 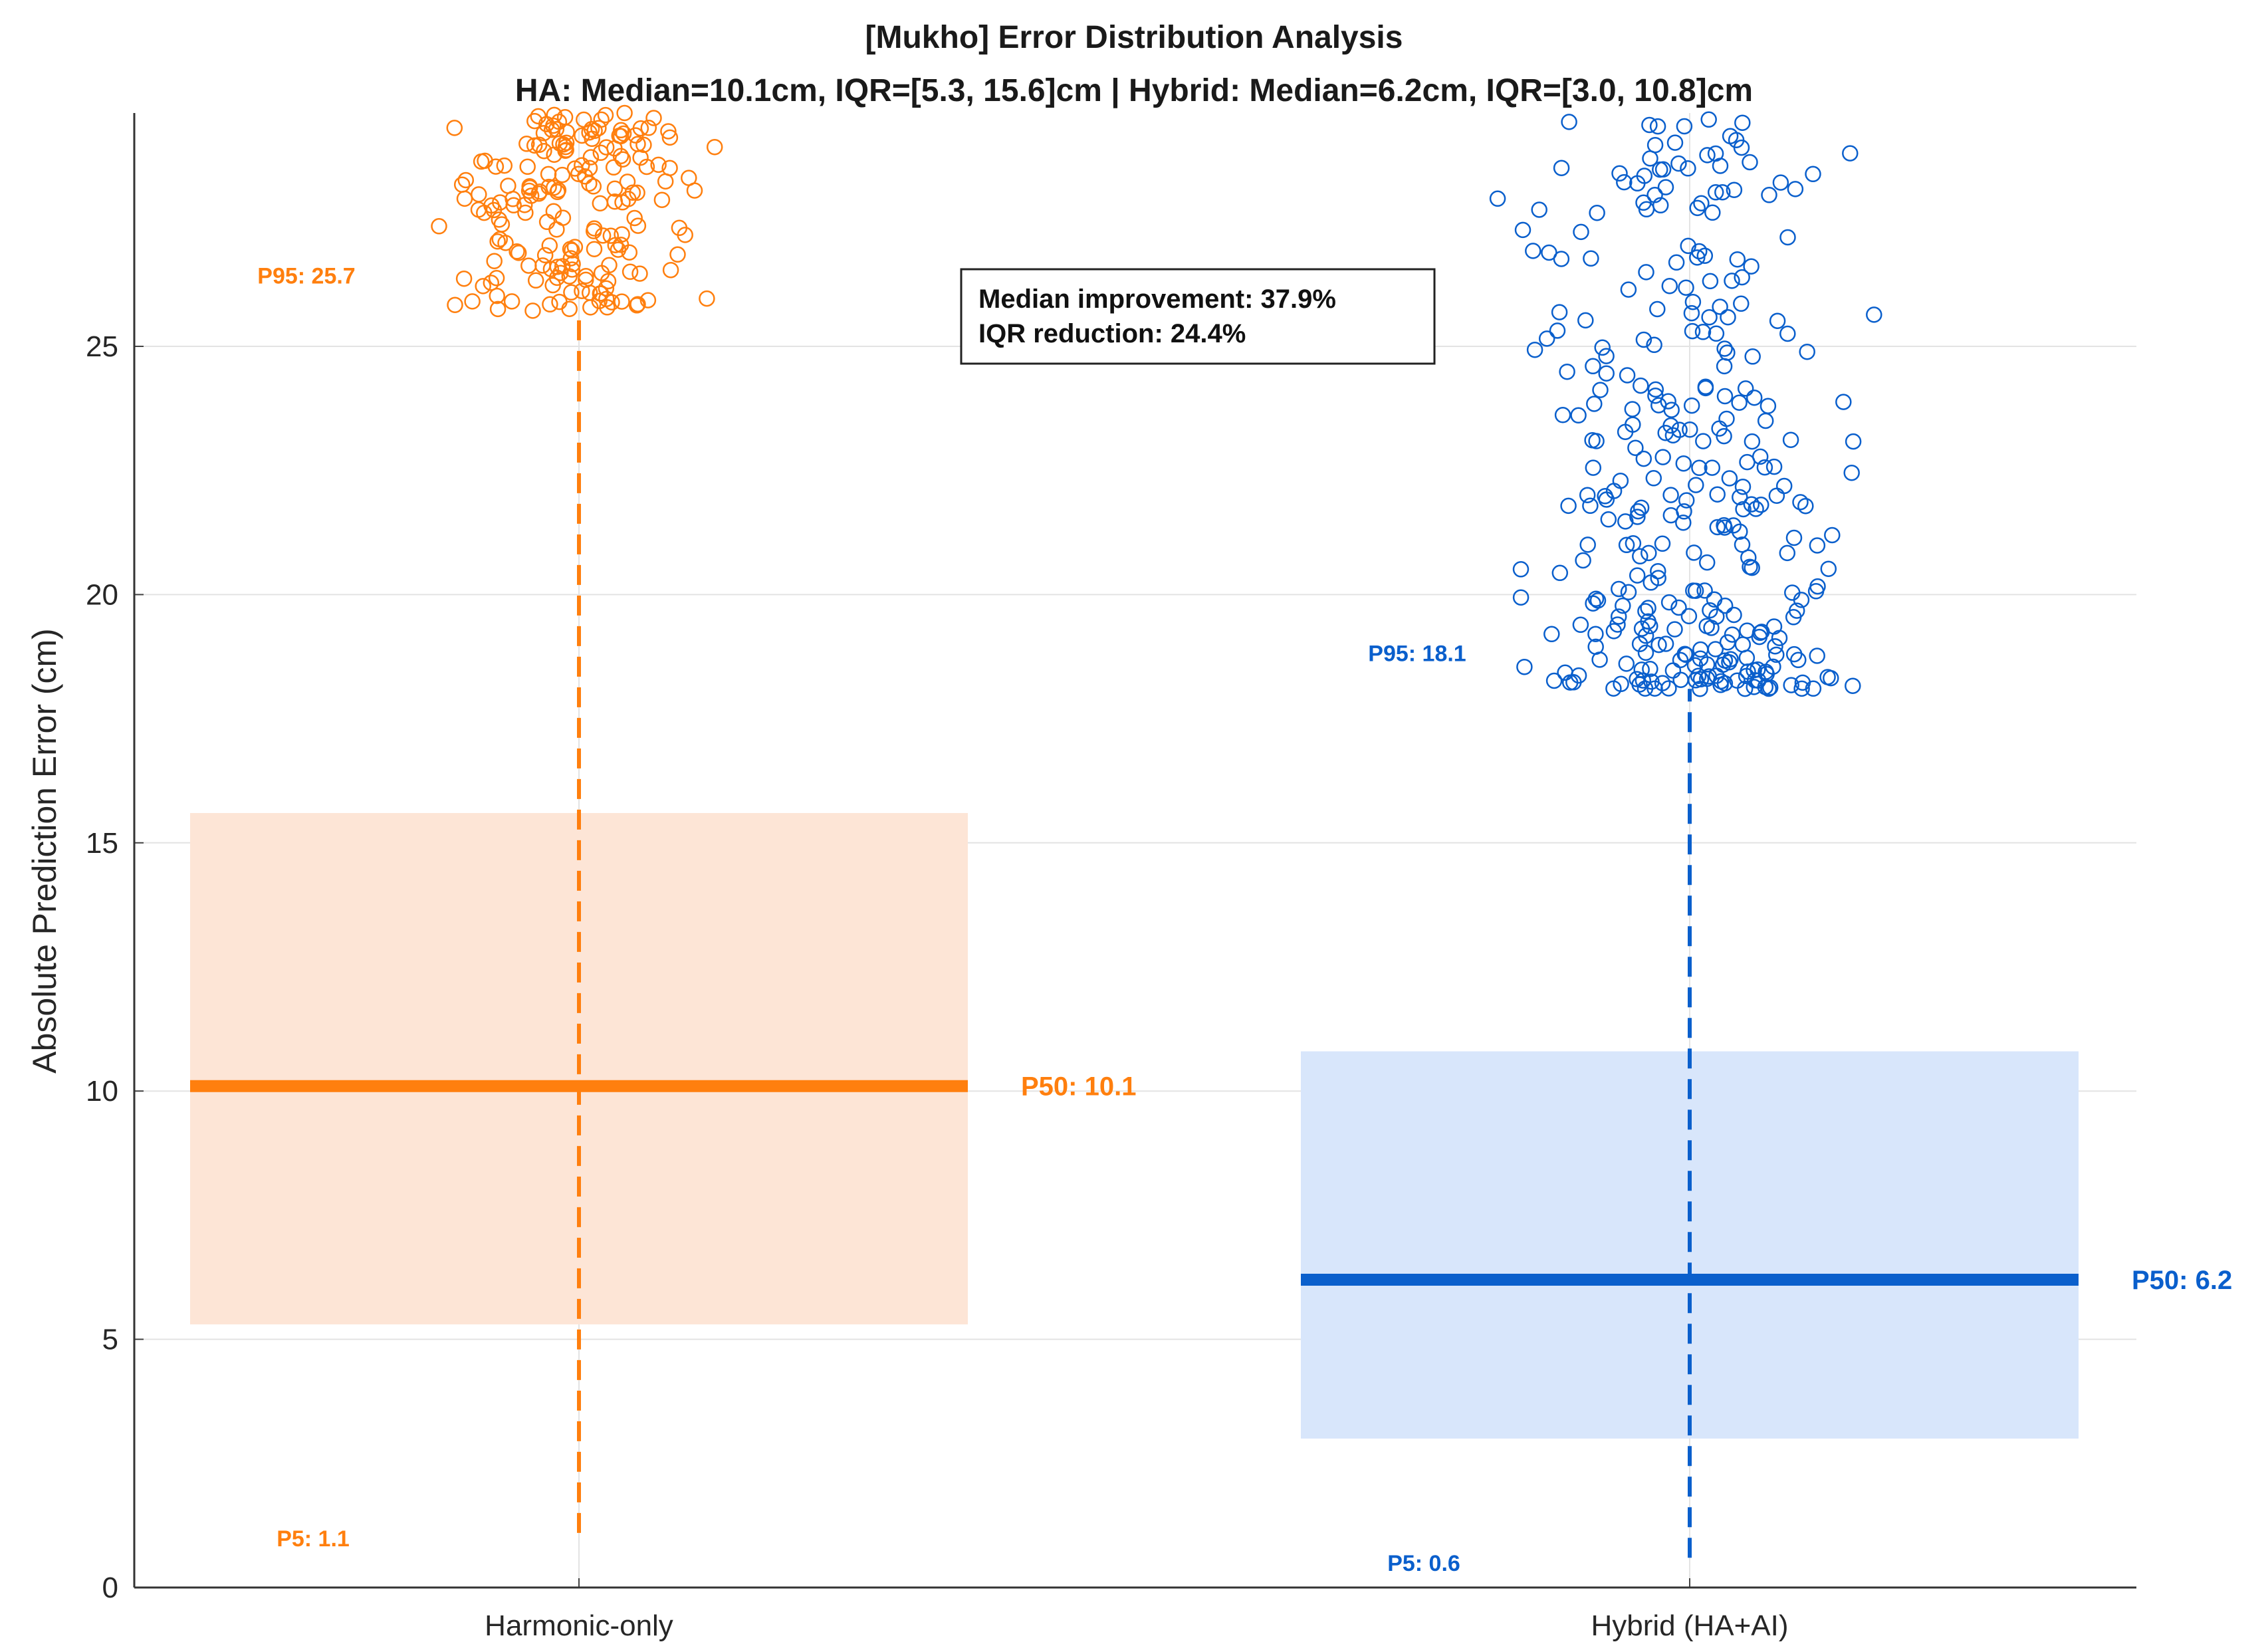 What do you see at coordinates (1134, 37) in the screenshot?
I see `chart-title: [Mukho] Error Distribution Analysis` at bounding box center [1134, 37].